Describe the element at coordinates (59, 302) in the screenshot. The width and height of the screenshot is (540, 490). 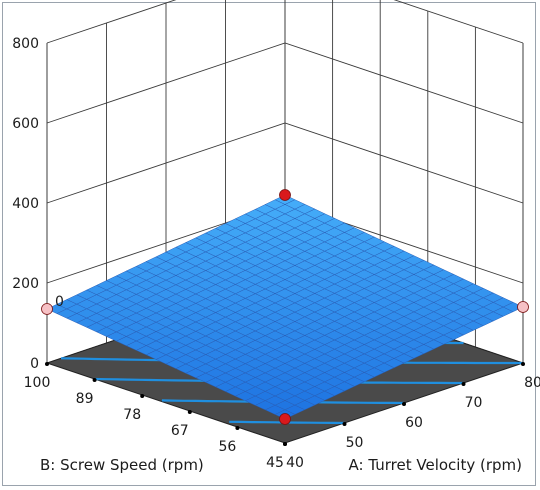
I see `z-tick-label-secondary: 0` at that location.